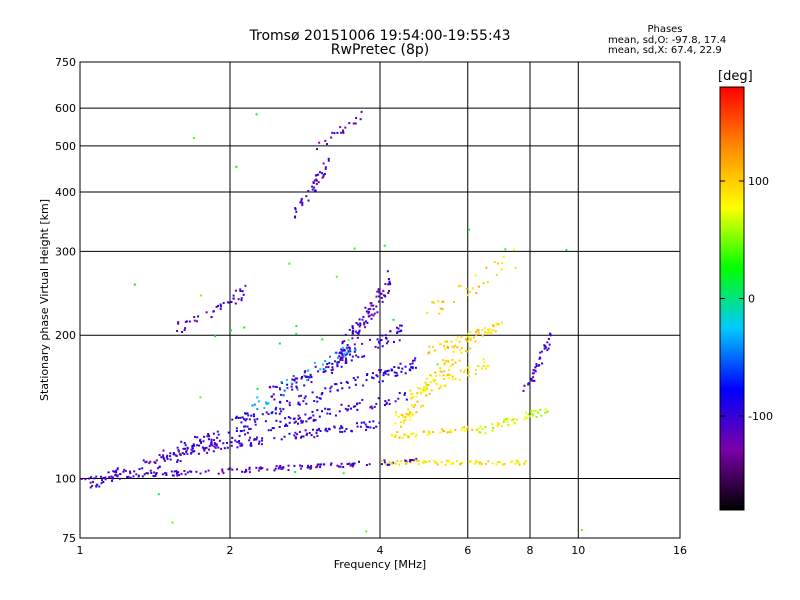 The width and height of the screenshot is (800, 600). What do you see at coordinates (380, 50) in the screenshot?
I see `chart-subtitle: RwPretec (8p)` at bounding box center [380, 50].